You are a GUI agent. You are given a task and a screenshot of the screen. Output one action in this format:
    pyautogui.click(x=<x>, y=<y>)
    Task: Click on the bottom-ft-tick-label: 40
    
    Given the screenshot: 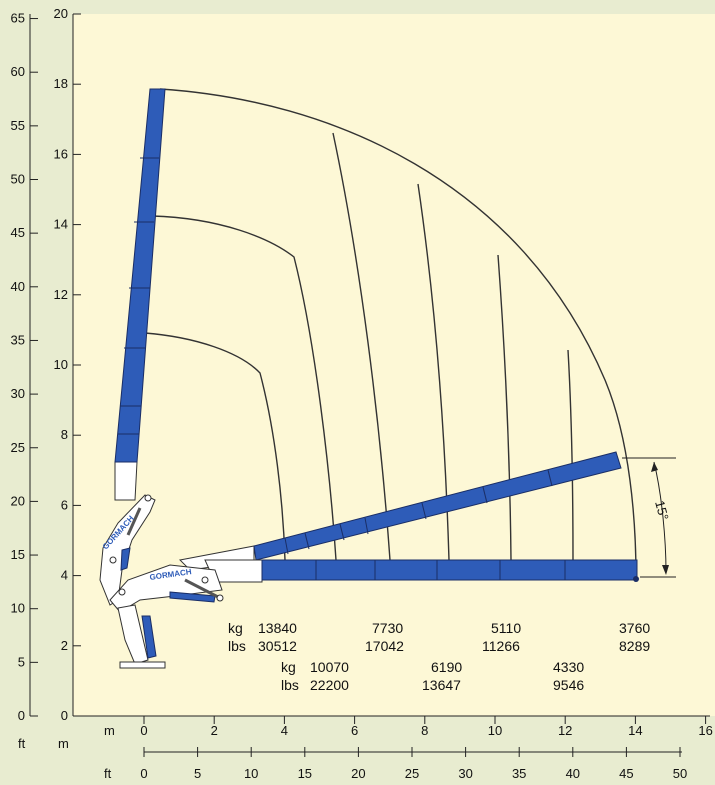 What is the action you would take?
    pyautogui.click(x=573, y=773)
    